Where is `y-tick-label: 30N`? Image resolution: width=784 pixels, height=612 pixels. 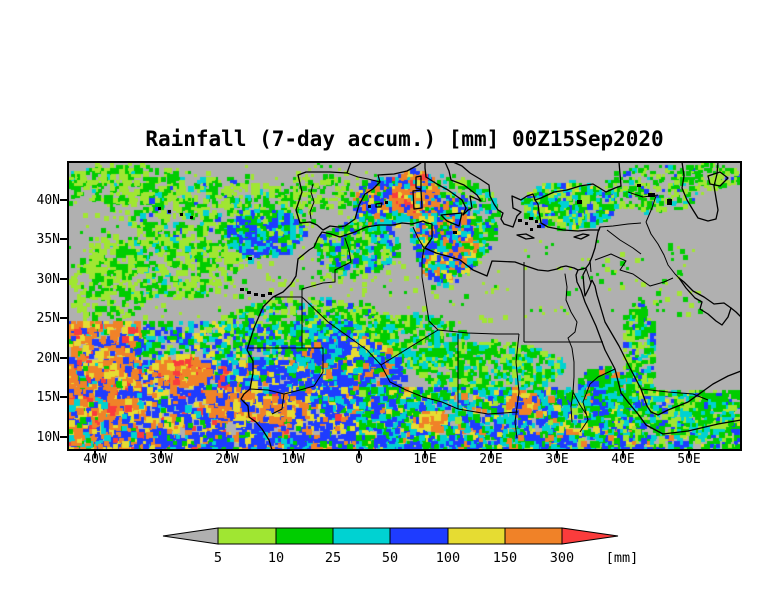 y-tick-label: 30N is located at coordinates (48, 279).